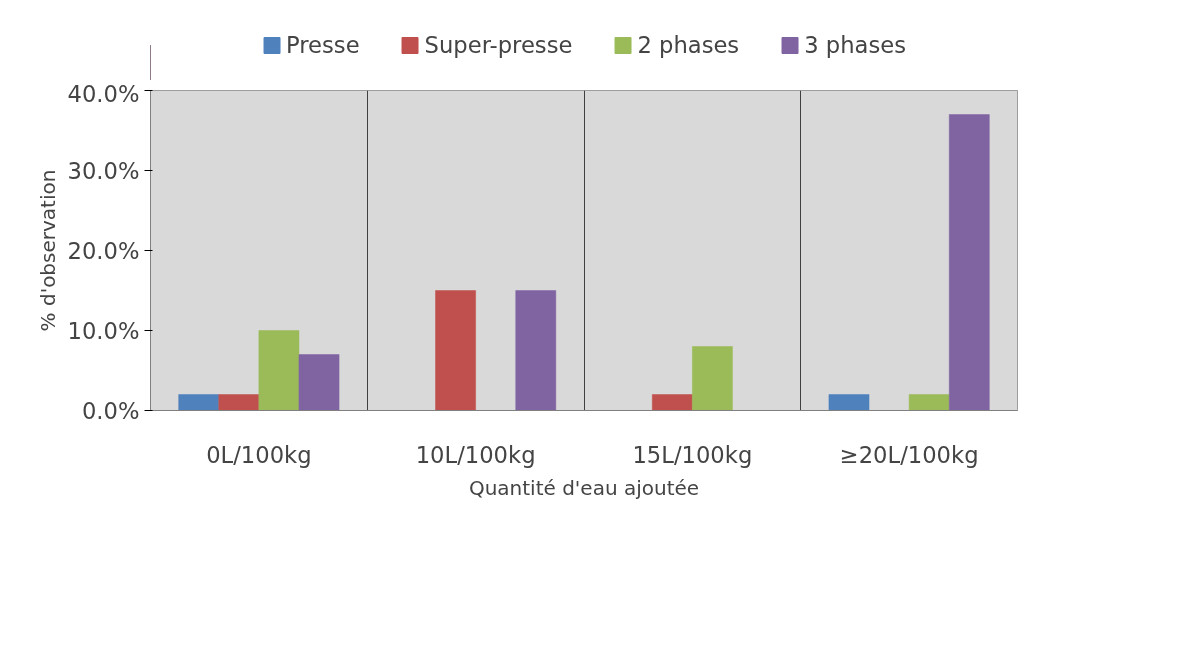 This screenshot has height=656, width=1200. What do you see at coordinates (103, 170) in the screenshot?
I see `y-tick-label: 30.0%` at bounding box center [103, 170].